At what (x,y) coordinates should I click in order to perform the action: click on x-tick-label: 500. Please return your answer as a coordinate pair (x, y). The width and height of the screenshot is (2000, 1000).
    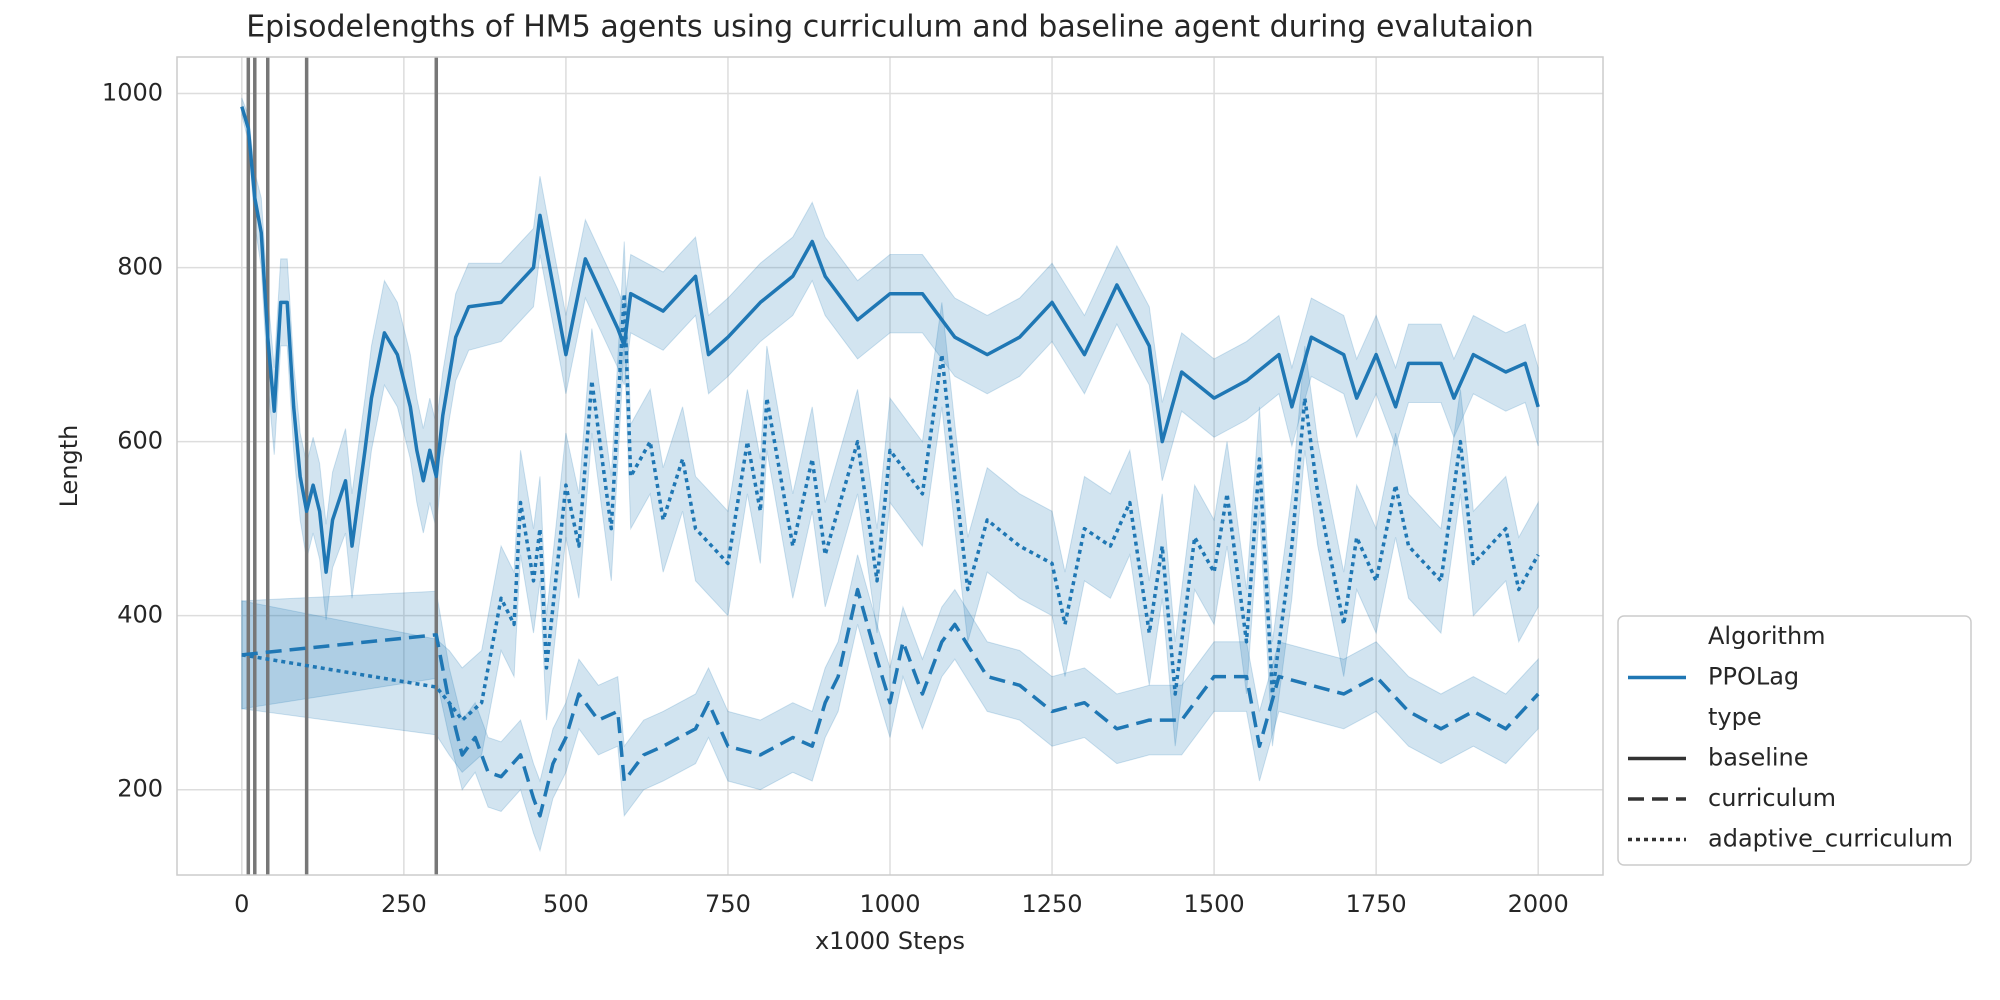
    Looking at the image, I should click on (566, 904).